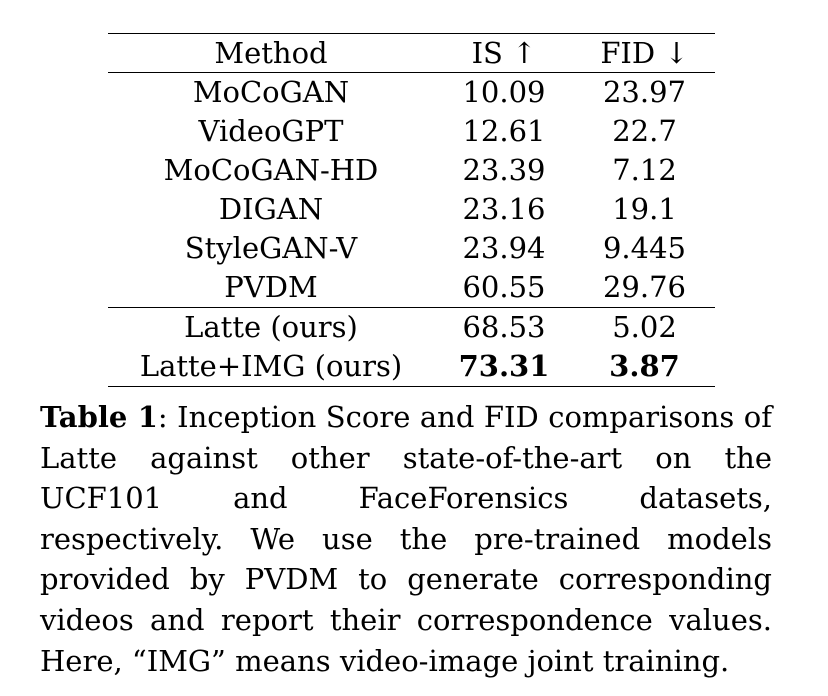 This screenshot has height=696, width=828. What do you see at coordinates (504, 131) in the screenshot?
I see `cell-is: 12.61` at bounding box center [504, 131].